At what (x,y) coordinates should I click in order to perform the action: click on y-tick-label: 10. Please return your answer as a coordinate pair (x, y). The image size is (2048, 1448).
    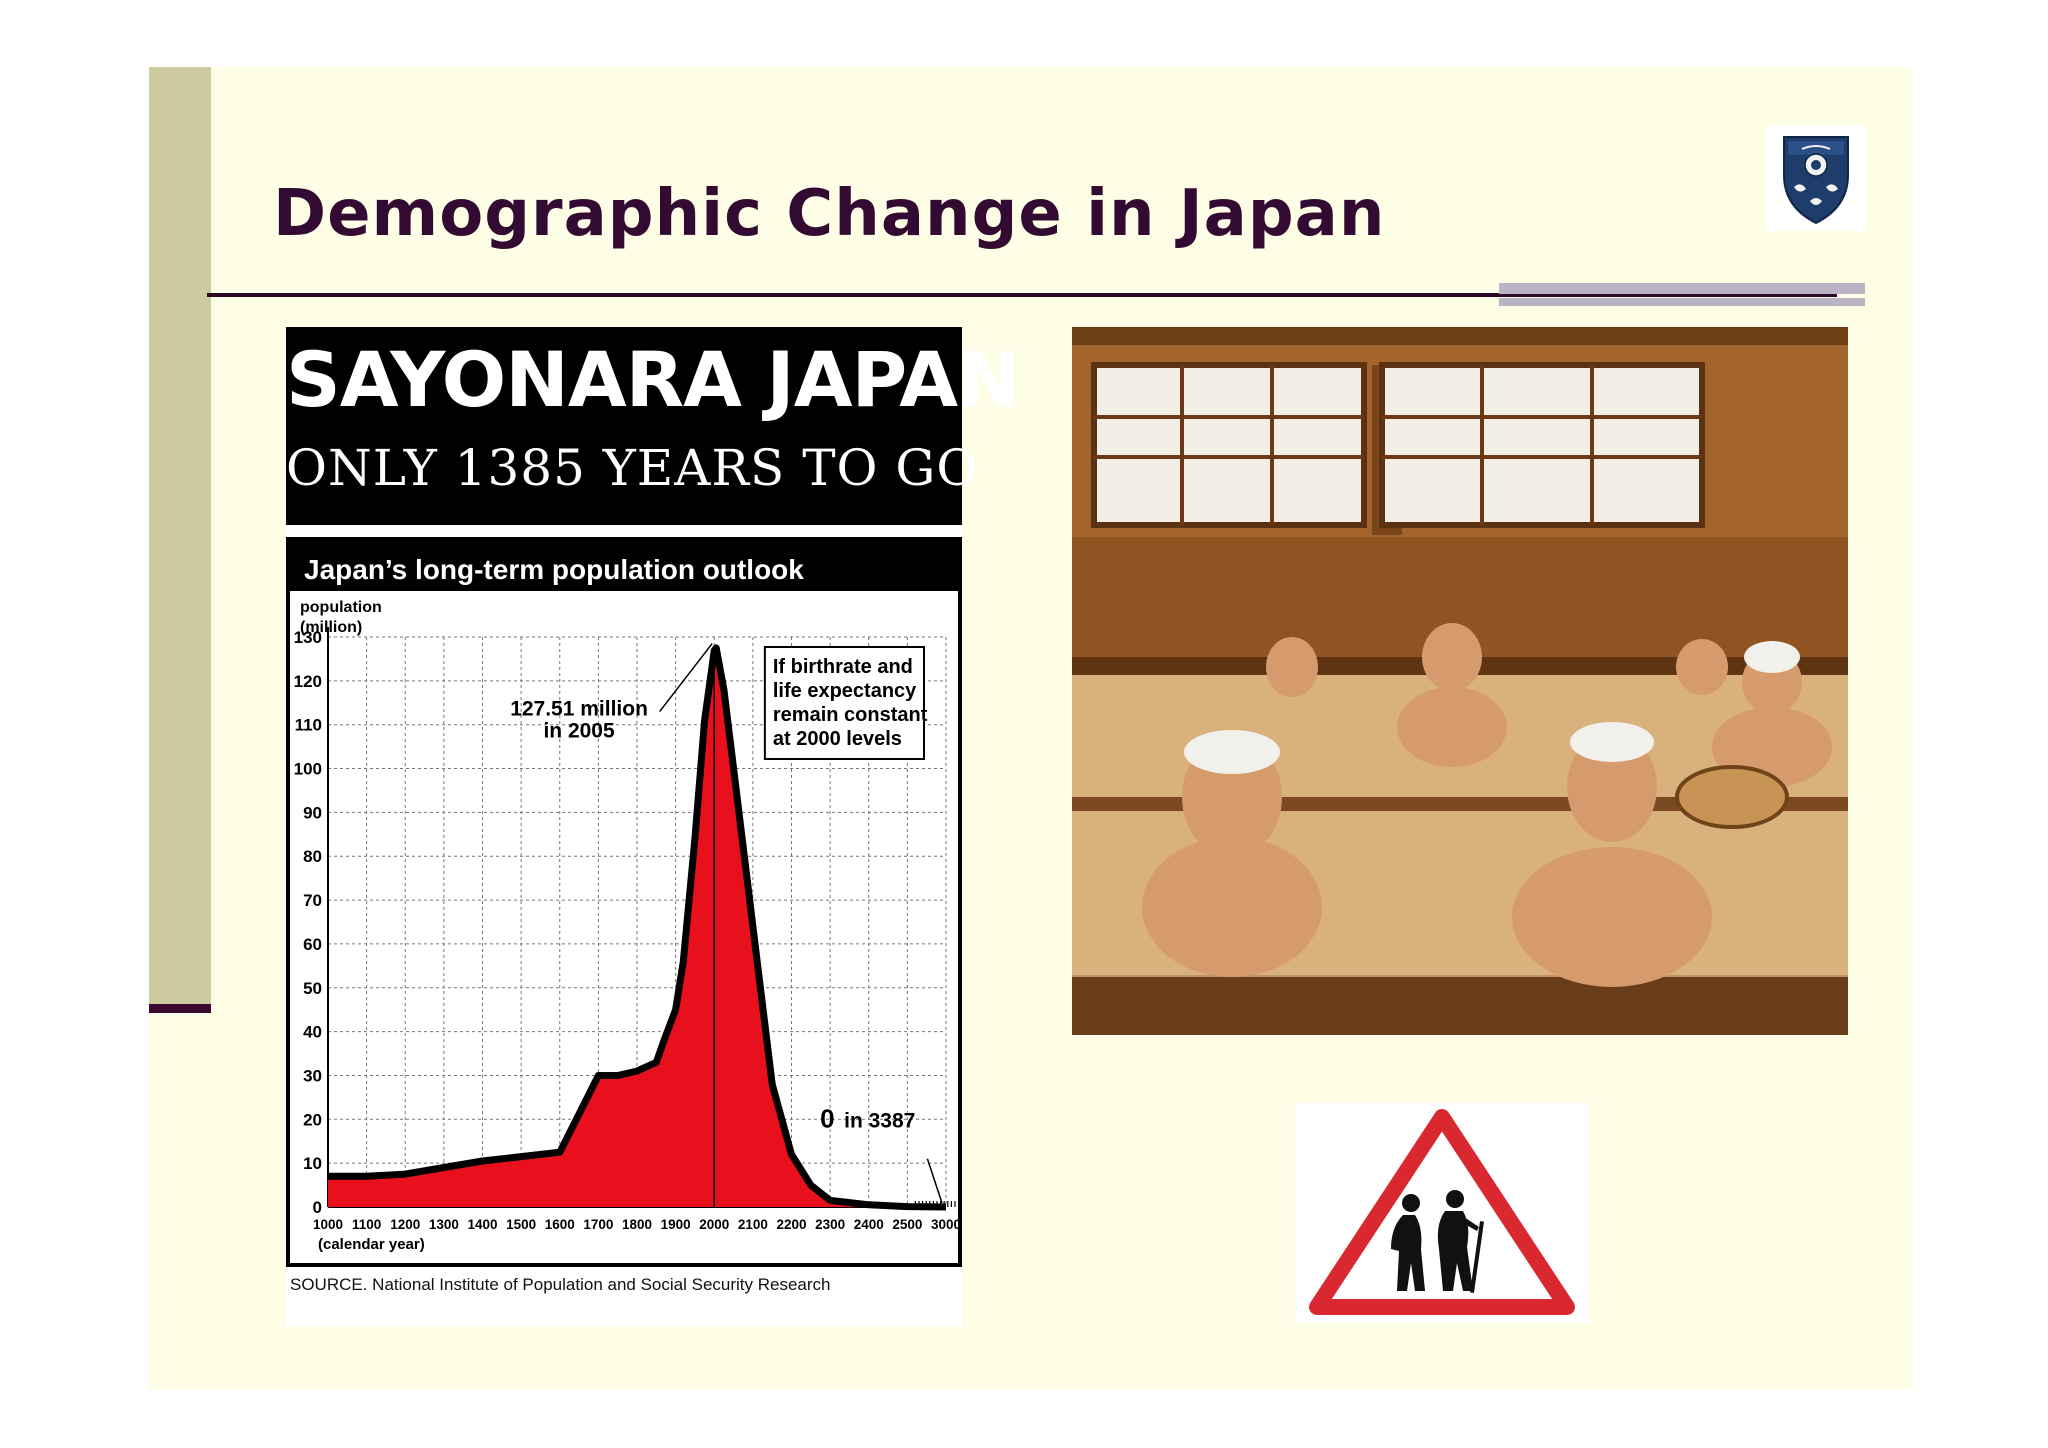
    Looking at the image, I should click on (312, 1163).